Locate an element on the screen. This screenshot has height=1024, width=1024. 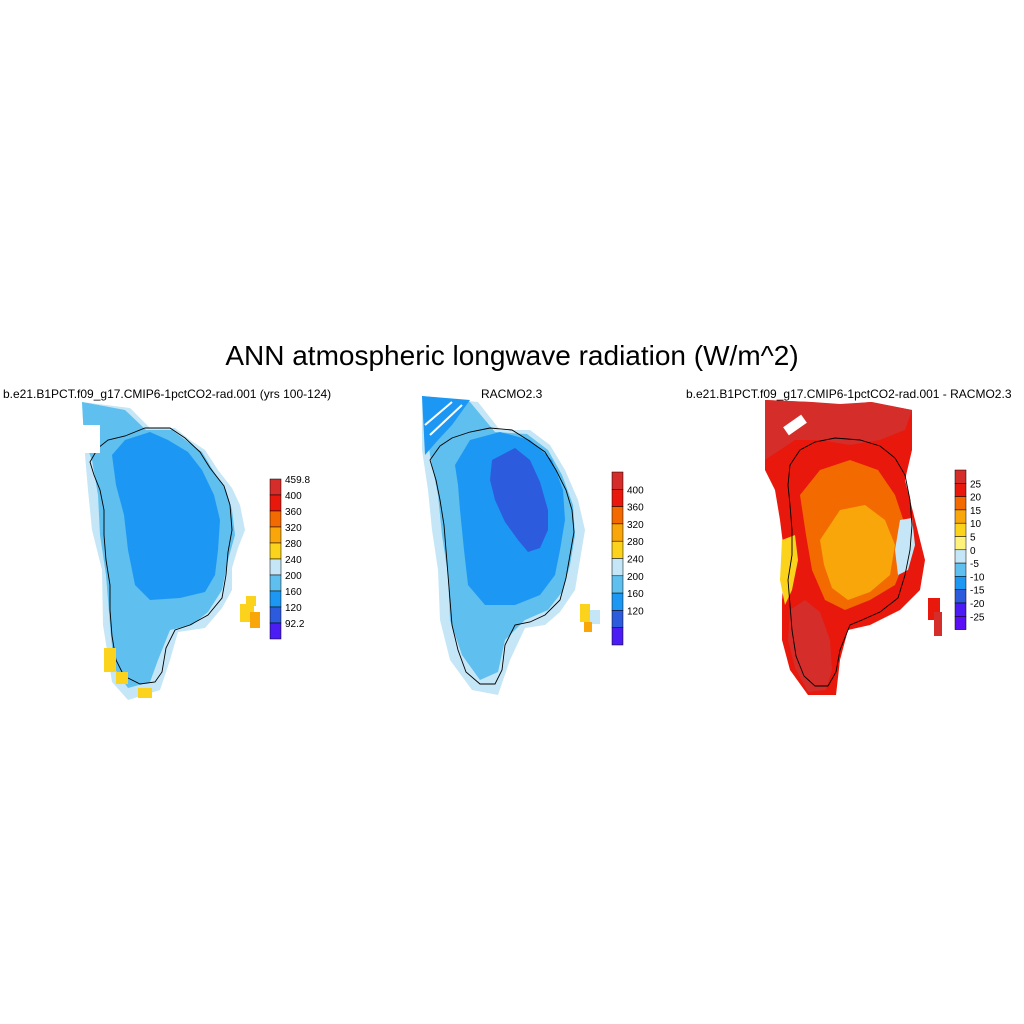
panel-3-field is located at coordinates (853, 547).